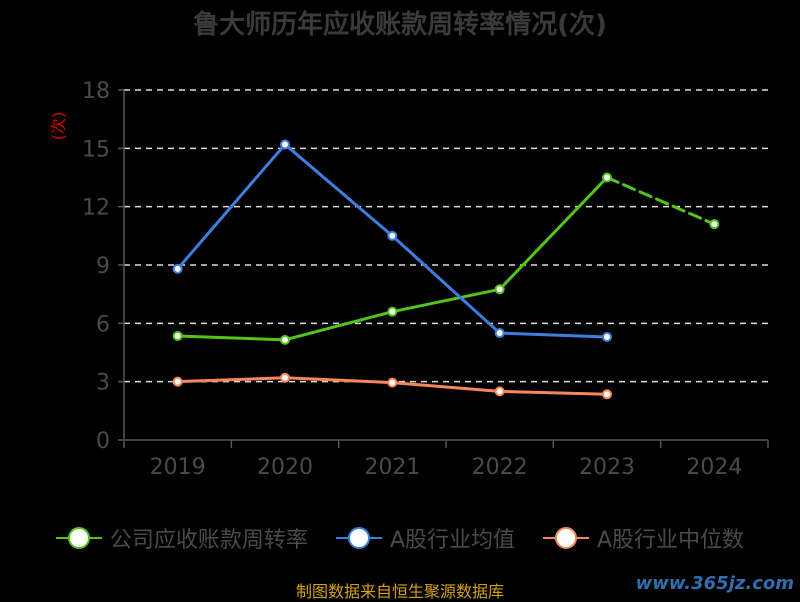 The height and width of the screenshot is (602, 800). Describe the element at coordinates (178, 467) in the screenshot. I see `x-tick-label: 2019` at that location.